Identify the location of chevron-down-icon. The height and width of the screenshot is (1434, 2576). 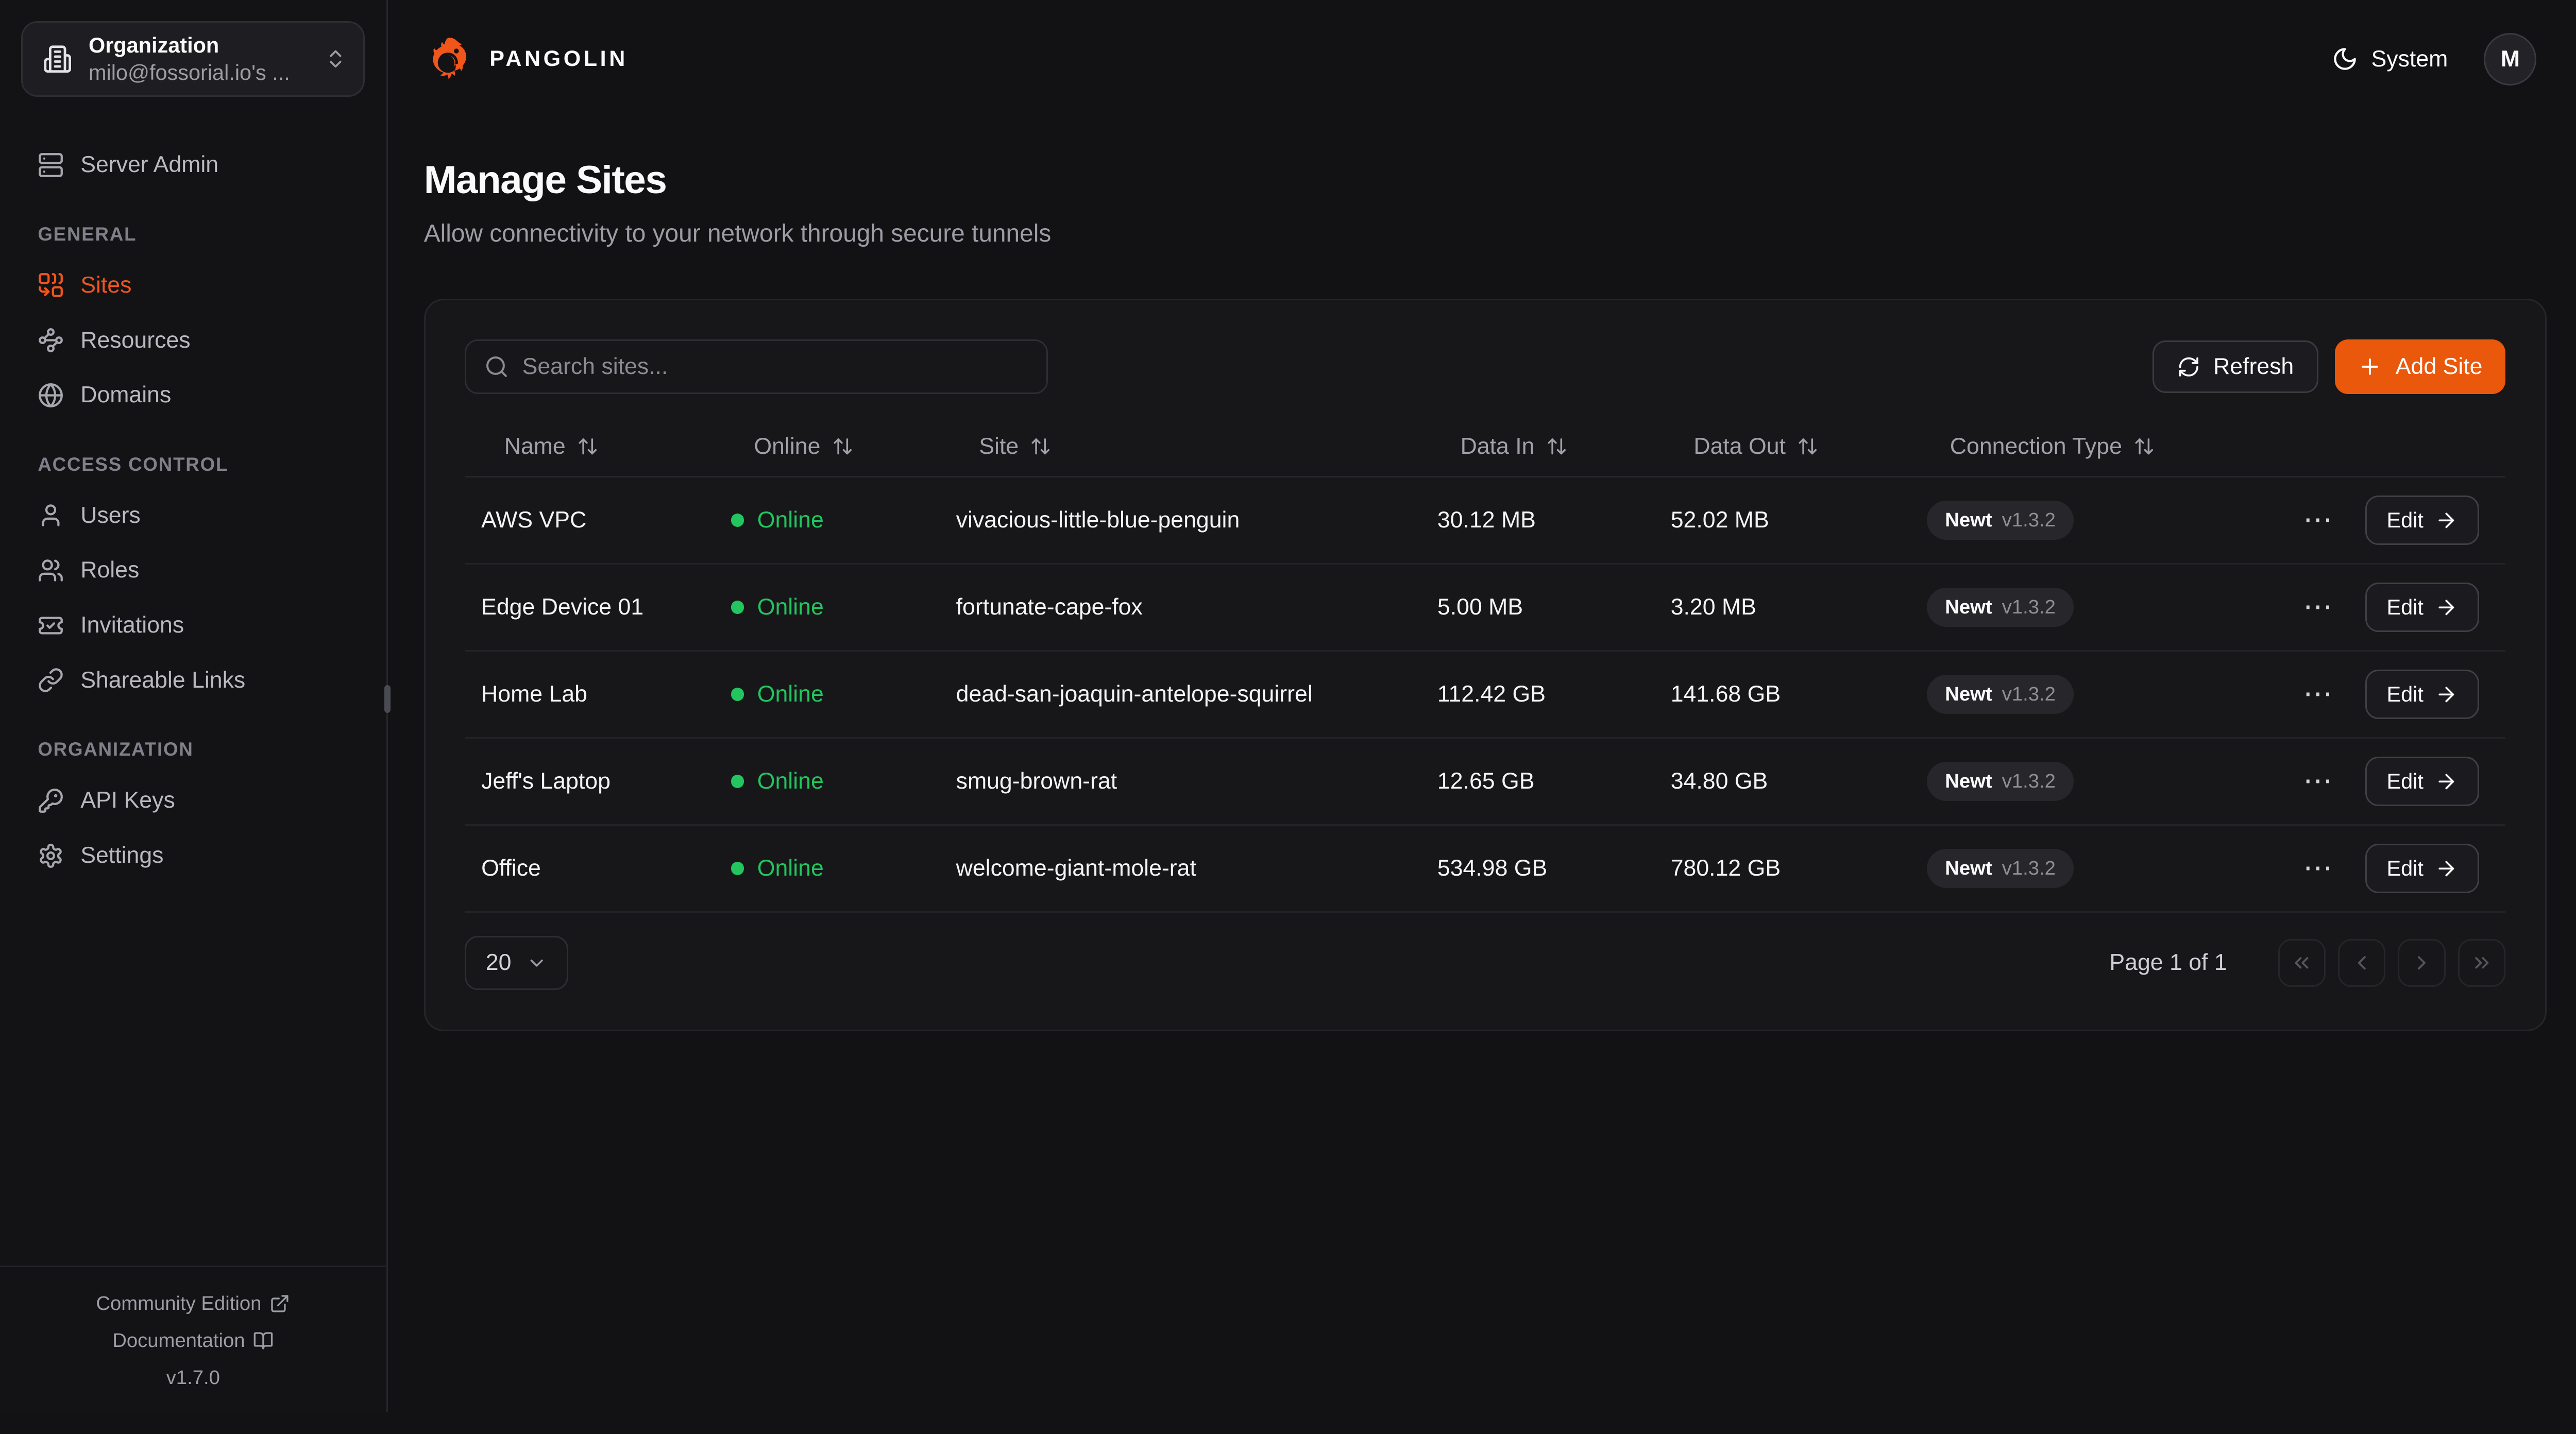
(536, 963).